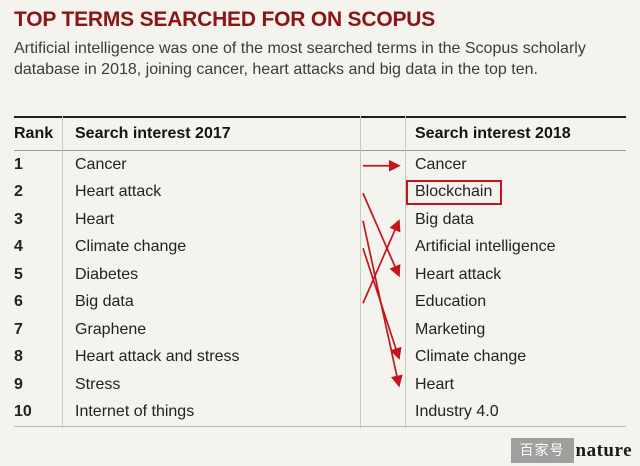 This screenshot has height=466, width=640. Describe the element at coordinates (118, 192) in the screenshot. I see `term-2017-cell: Heart attack` at that location.